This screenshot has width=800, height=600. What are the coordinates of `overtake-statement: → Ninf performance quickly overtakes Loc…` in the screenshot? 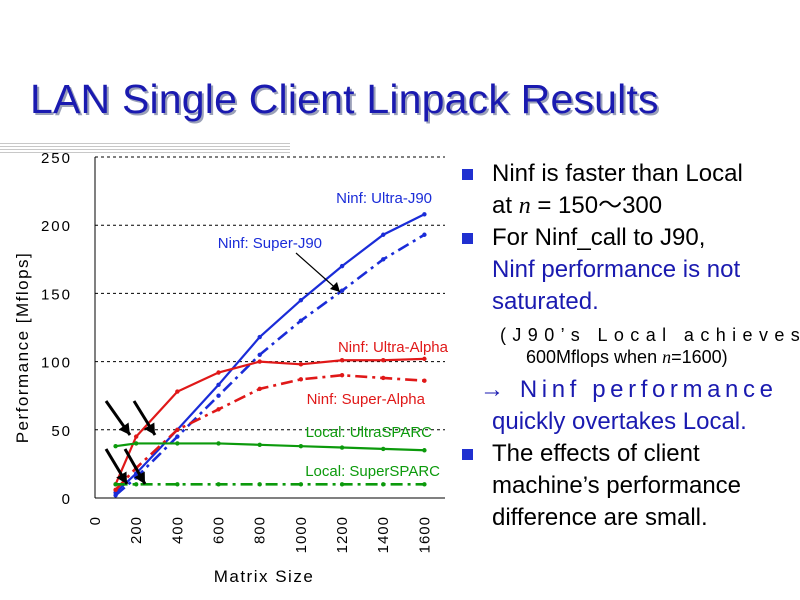 It's located at (629, 405).